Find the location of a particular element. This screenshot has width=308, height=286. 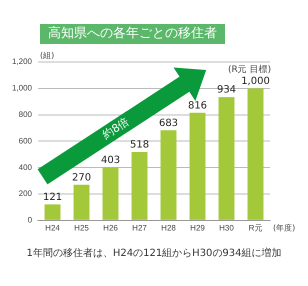

chart-title: 高知県への各年ごとの移住者 is located at coordinates (132, 34).